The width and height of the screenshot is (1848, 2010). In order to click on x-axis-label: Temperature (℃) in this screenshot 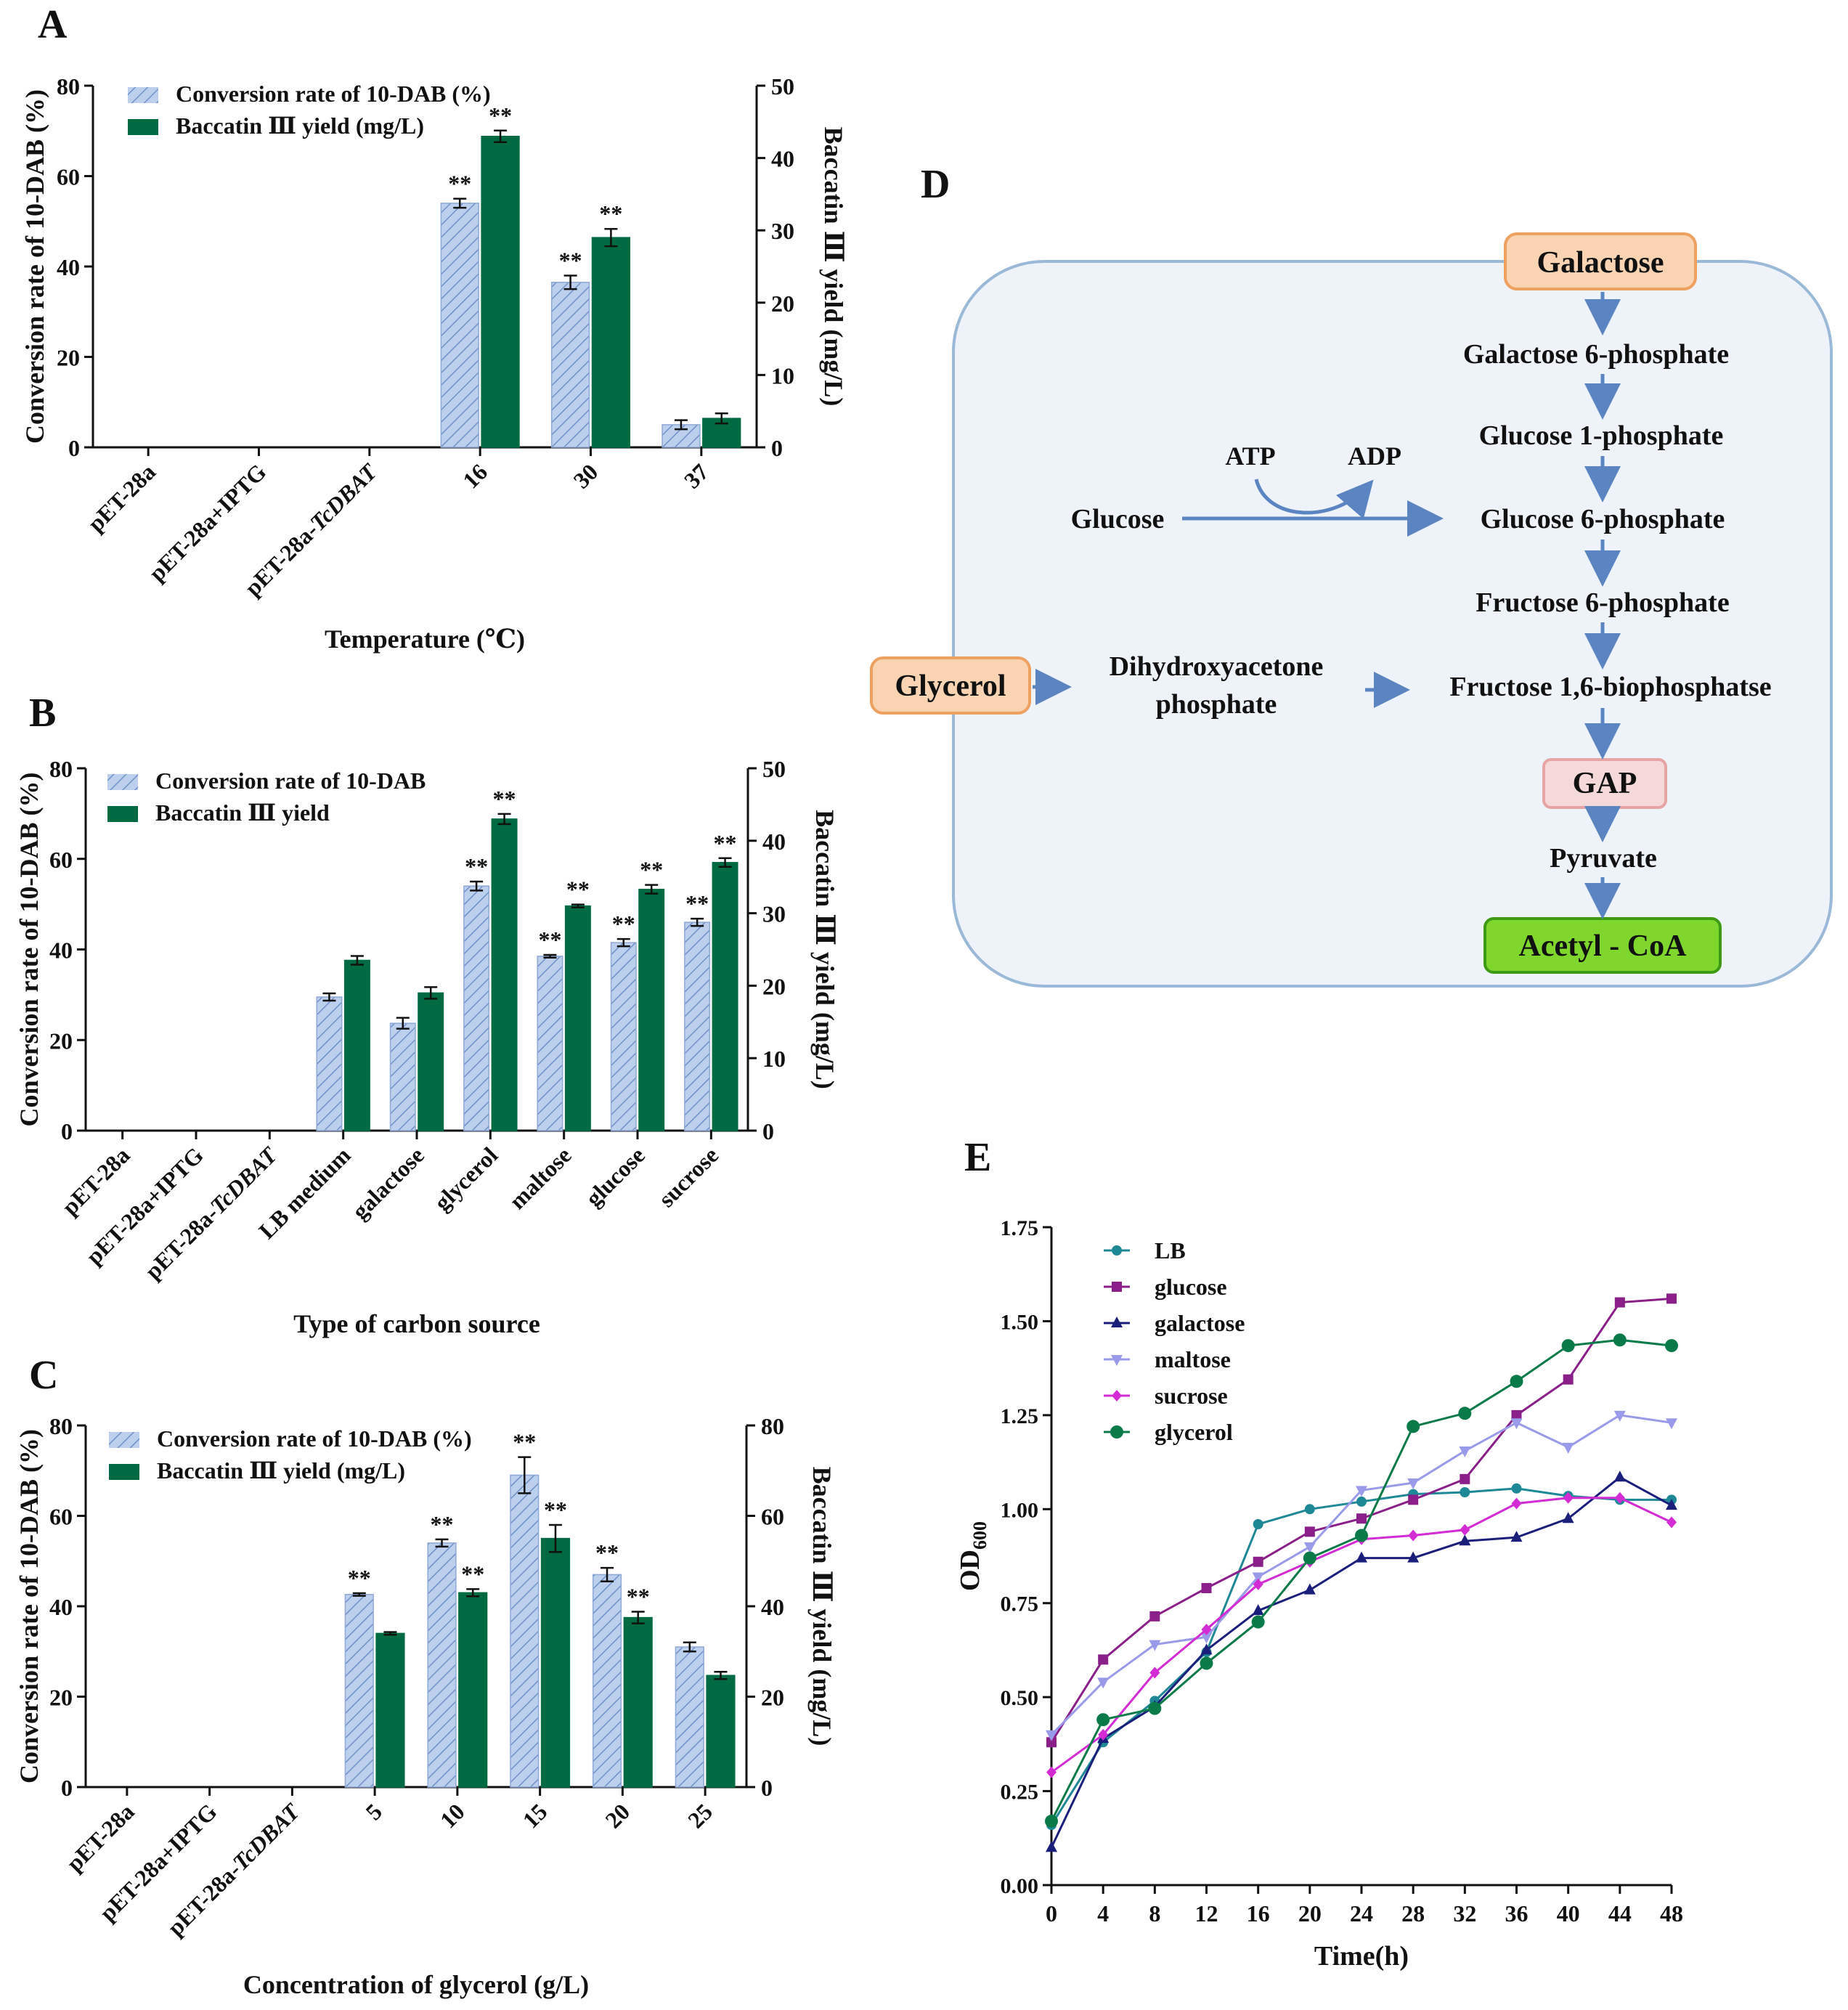, I will do `click(425, 639)`.